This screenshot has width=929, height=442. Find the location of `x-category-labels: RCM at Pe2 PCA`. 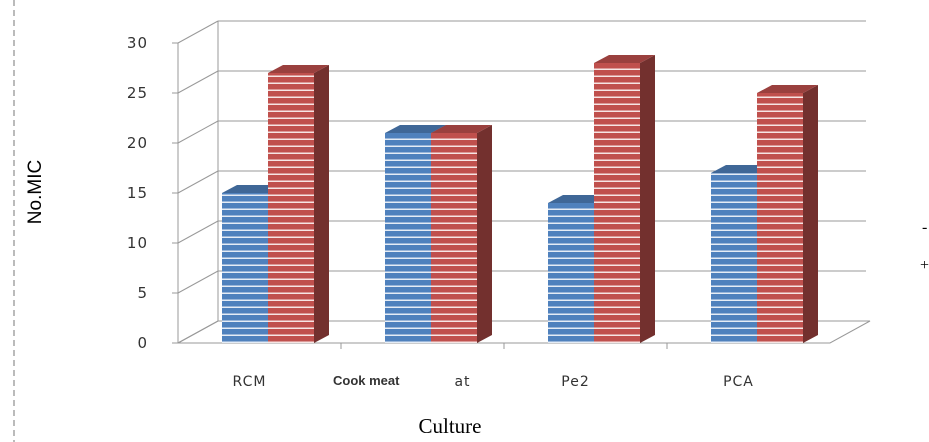

x-category-labels: RCM at Pe2 PCA is located at coordinates (493, 382).